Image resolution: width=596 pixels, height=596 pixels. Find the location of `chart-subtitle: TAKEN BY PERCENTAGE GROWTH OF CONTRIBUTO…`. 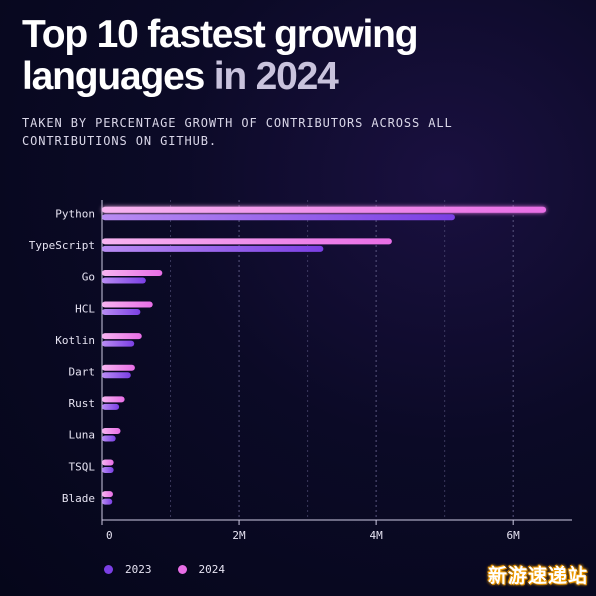

chart-subtitle: TAKEN BY PERCENTAGE GROWTH OF CONTRIBUTO… is located at coordinates (237, 132).